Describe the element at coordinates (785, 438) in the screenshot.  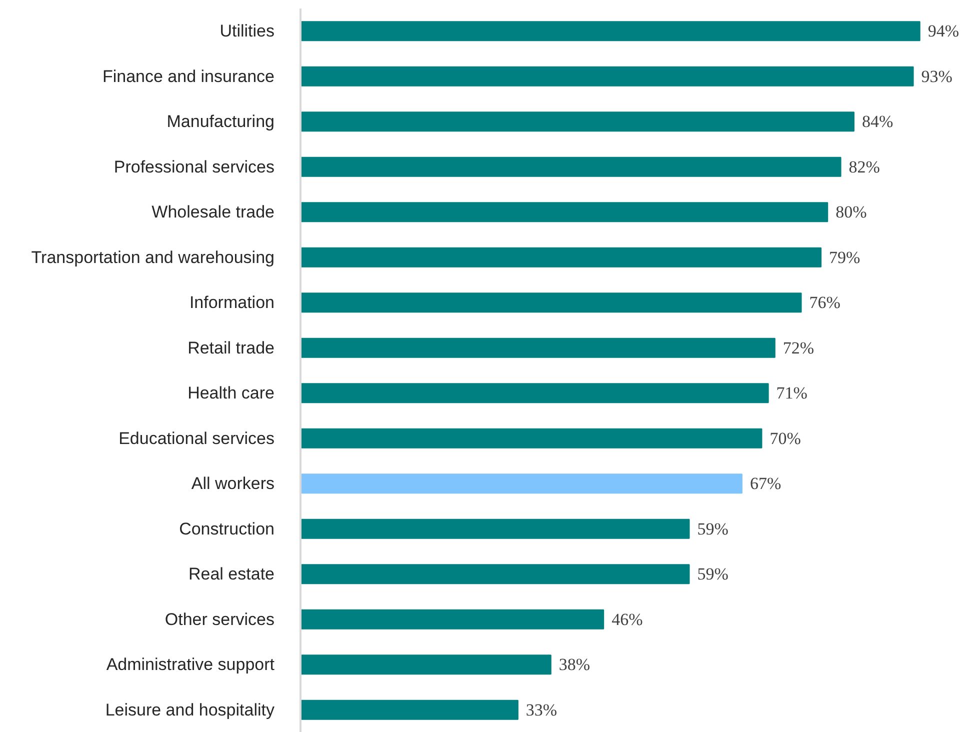
I see `data-label: 70%` at that location.